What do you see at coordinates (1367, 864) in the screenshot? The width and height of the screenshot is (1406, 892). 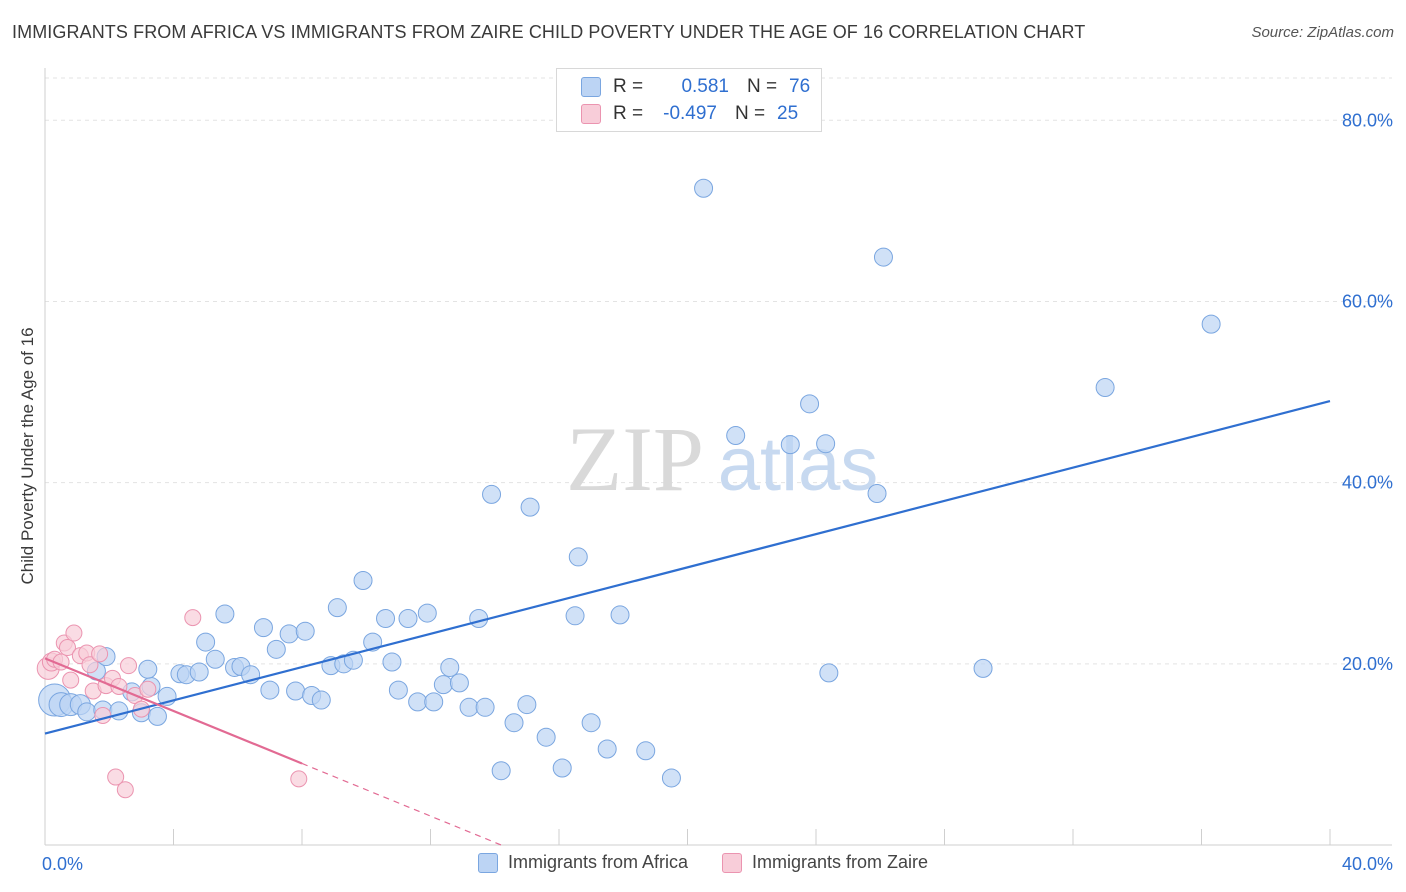 I see `x-tick-label: 40.0%` at bounding box center [1367, 864].